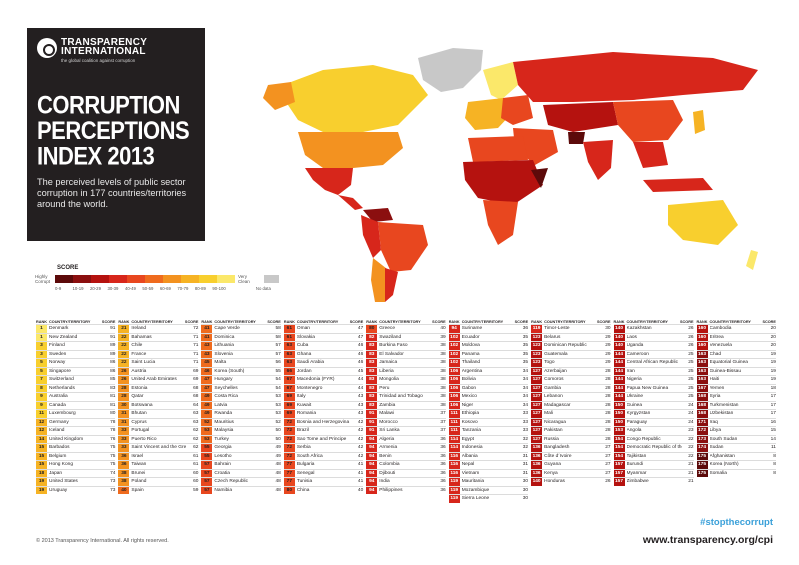 The width and height of the screenshot is (799, 565). I want to click on table-row: 36 Israel 61, so click(158, 455).